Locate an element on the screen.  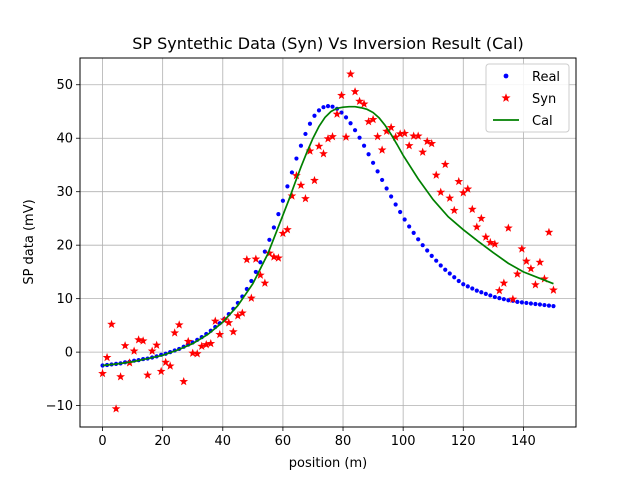
legend-label: Real is located at coordinates (546, 77).